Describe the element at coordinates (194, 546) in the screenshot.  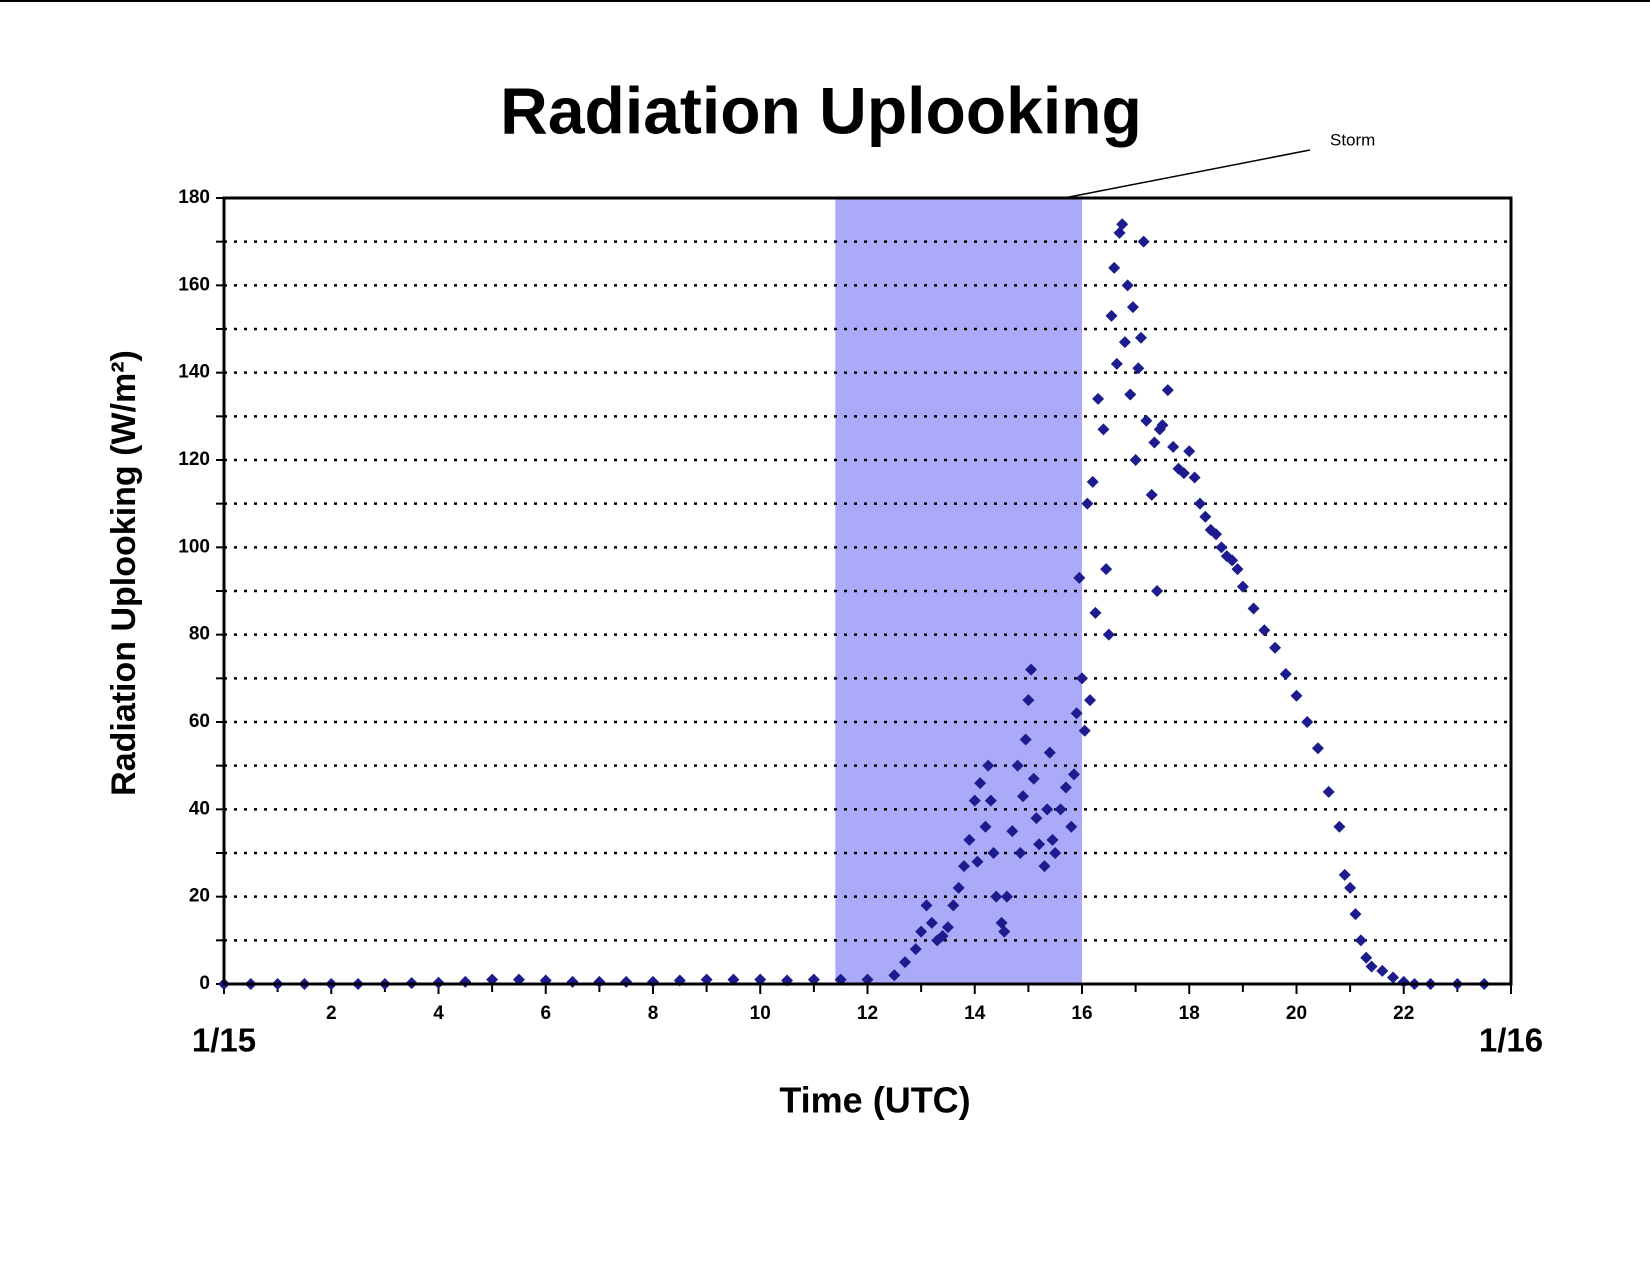
I see `y-tick-label: 100` at that location.